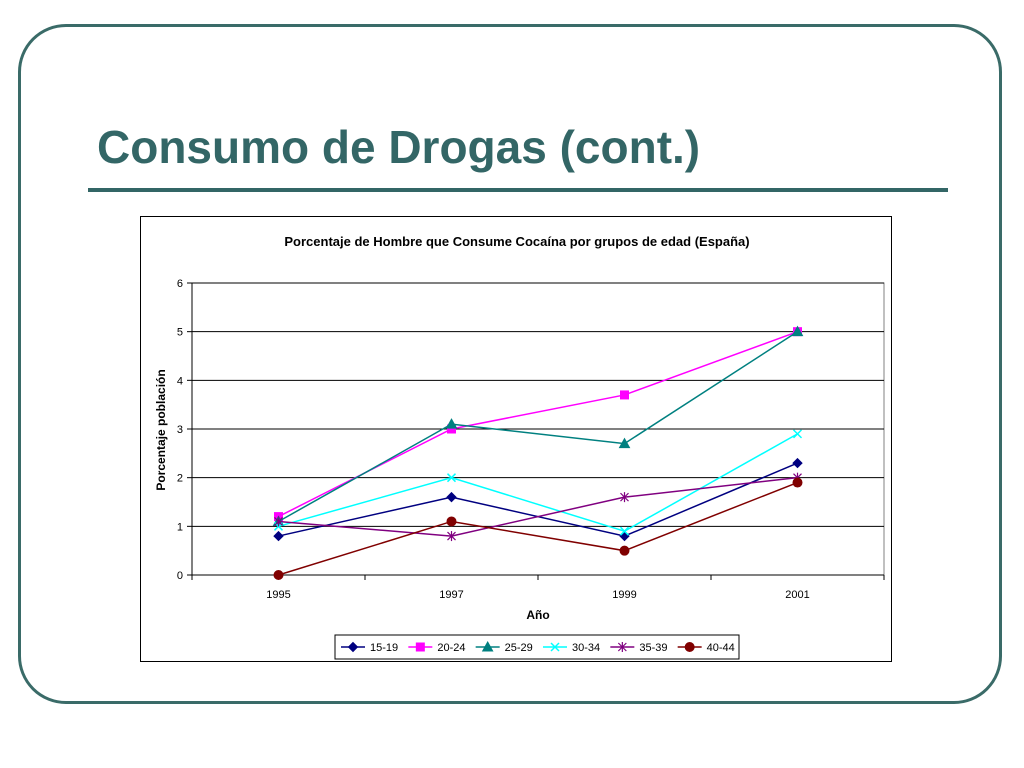 The width and height of the screenshot is (1024, 768). Describe the element at coordinates (180, 284) in the screenshot. I see `y-tick-label: 6` at that location.